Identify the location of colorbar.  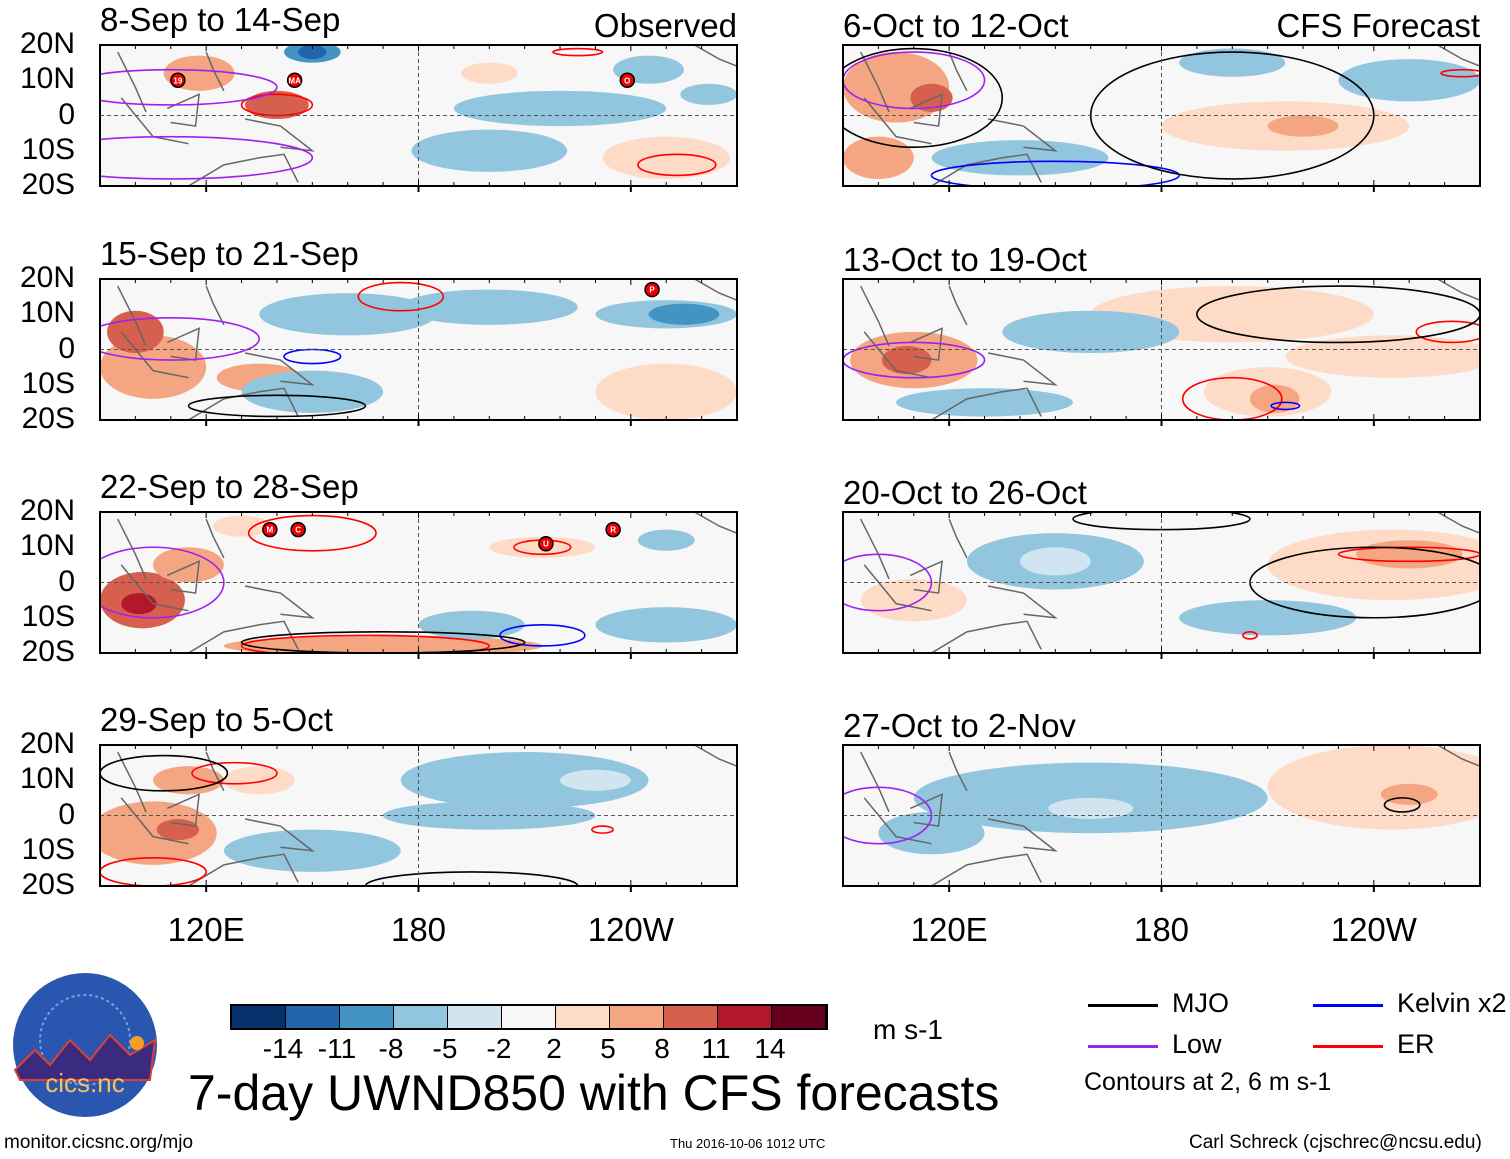
(529, 1017).